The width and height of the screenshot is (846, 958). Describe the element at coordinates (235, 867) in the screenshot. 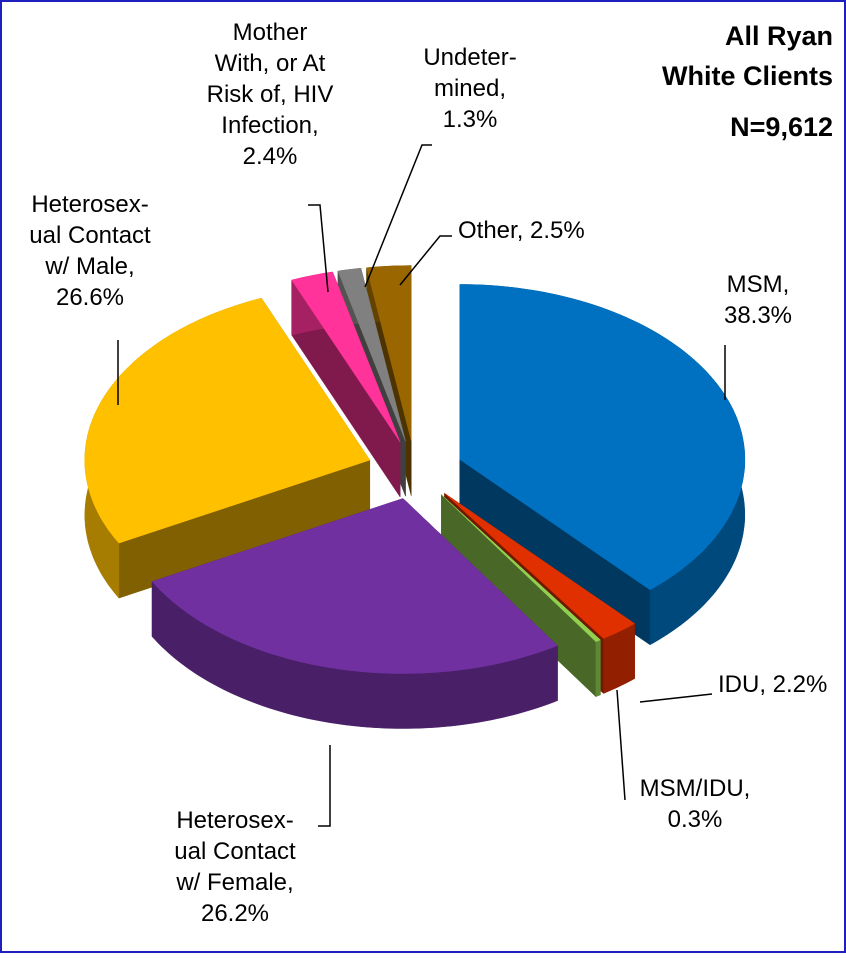

I see `data-label: Heterosex-ual Contact w/ Female, 26.2%` at that location.